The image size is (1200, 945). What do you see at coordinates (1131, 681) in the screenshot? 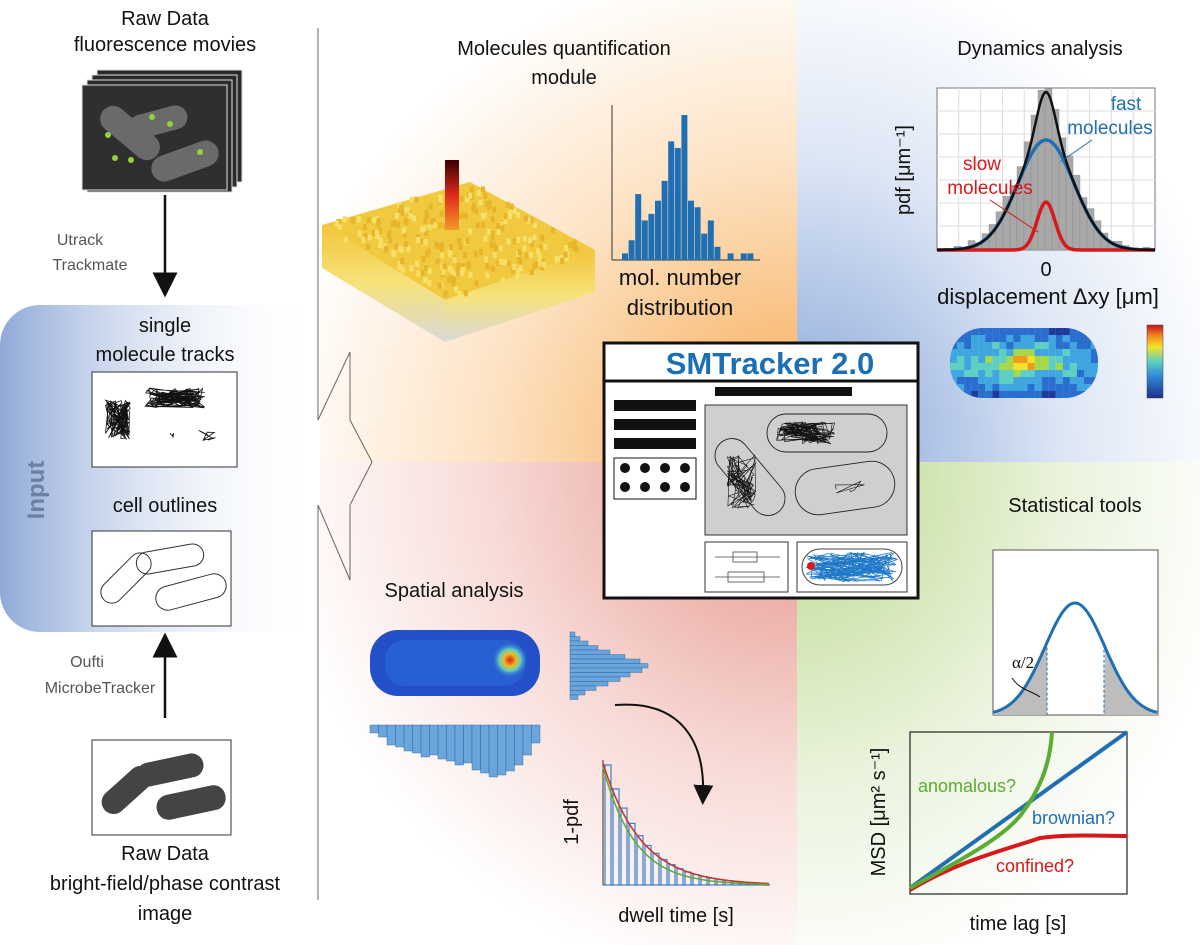
I see `tail-right` at bounding box center [1131, 681].